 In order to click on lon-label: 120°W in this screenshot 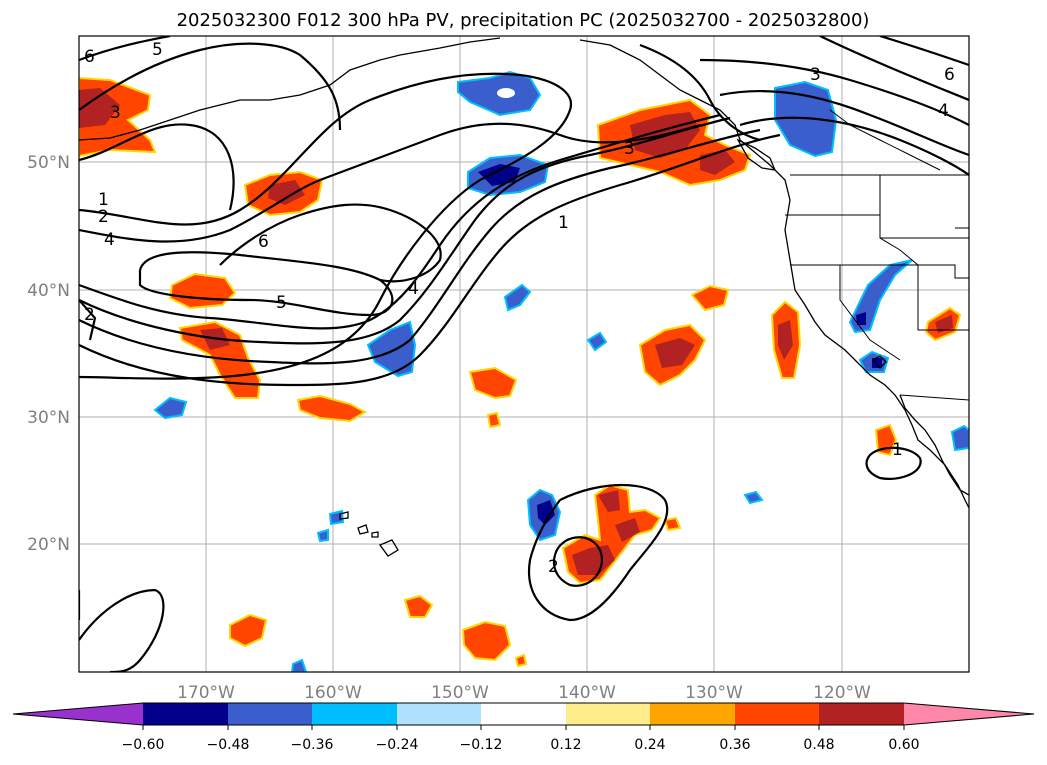, I will do `click(842, 693)`.